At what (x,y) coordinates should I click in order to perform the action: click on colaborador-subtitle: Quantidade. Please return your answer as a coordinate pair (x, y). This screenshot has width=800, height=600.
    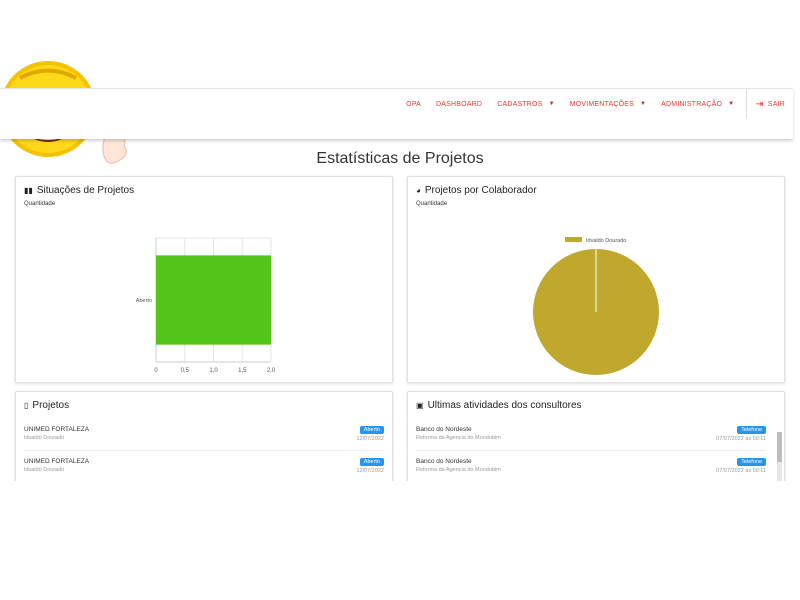
    Looking at the image, I should click on (432, 204).